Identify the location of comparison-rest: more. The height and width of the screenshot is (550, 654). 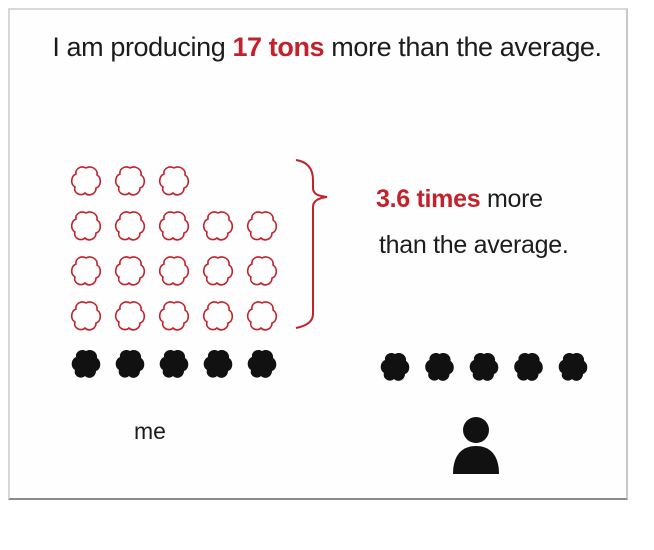
(511, 199).